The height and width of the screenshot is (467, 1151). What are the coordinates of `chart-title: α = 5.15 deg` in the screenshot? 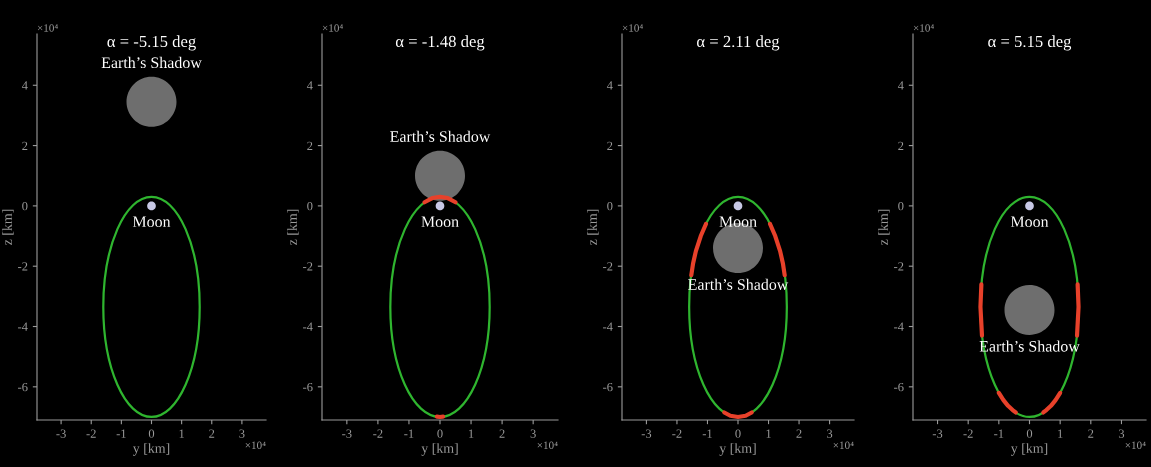 It's located at (1030, 43).